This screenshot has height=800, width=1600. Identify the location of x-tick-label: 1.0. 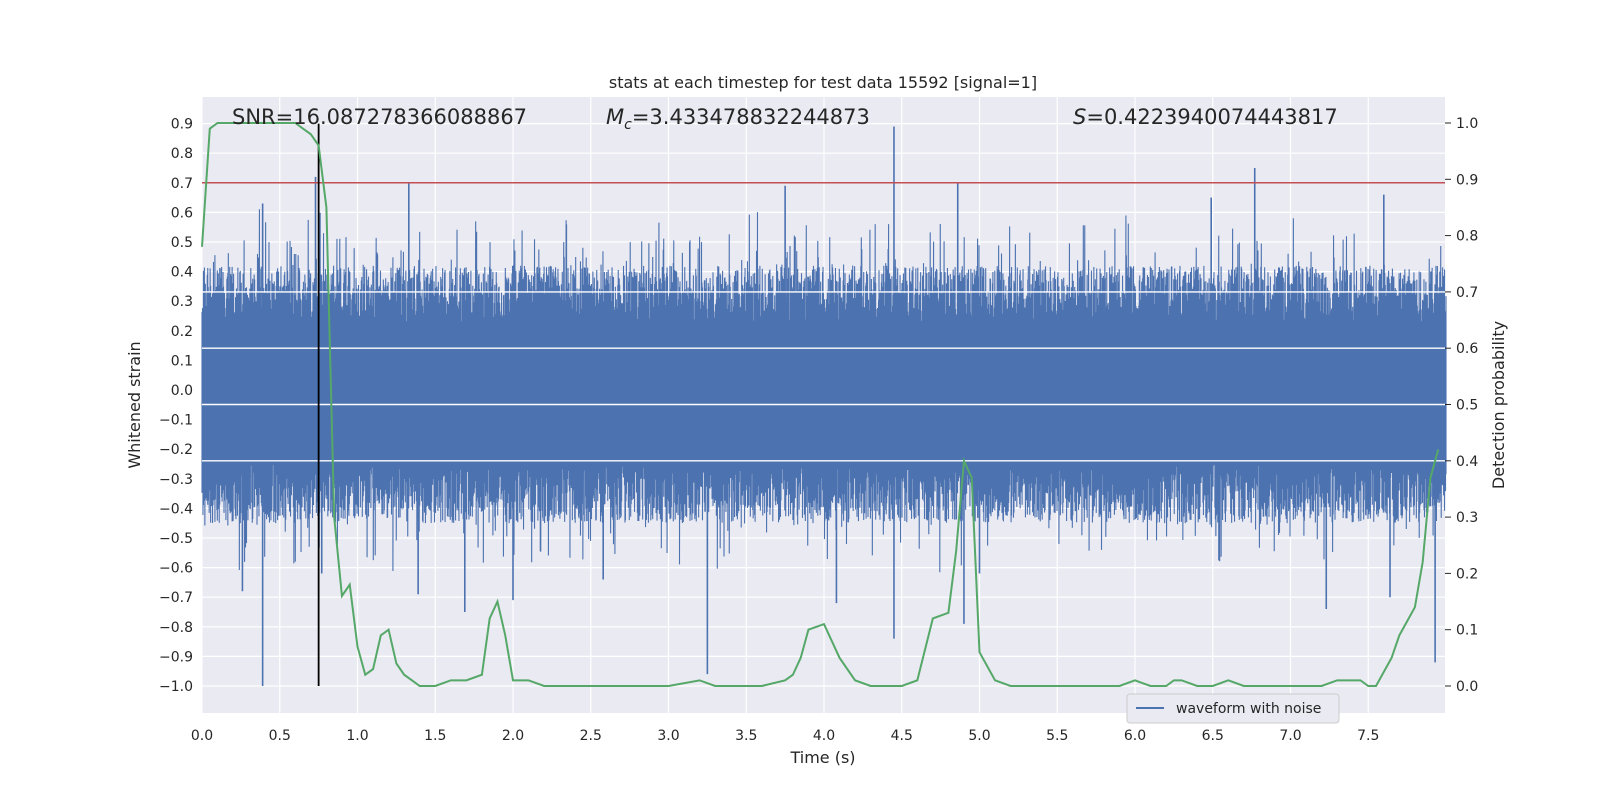
(357, 736).